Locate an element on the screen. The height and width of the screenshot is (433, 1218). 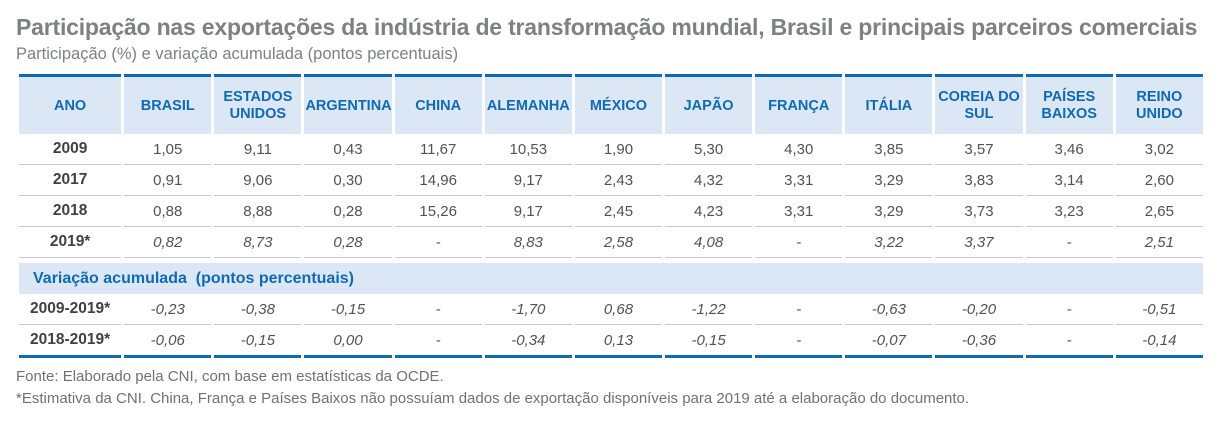
value-cell: 2,65 is located at coordinates (1159, 212).